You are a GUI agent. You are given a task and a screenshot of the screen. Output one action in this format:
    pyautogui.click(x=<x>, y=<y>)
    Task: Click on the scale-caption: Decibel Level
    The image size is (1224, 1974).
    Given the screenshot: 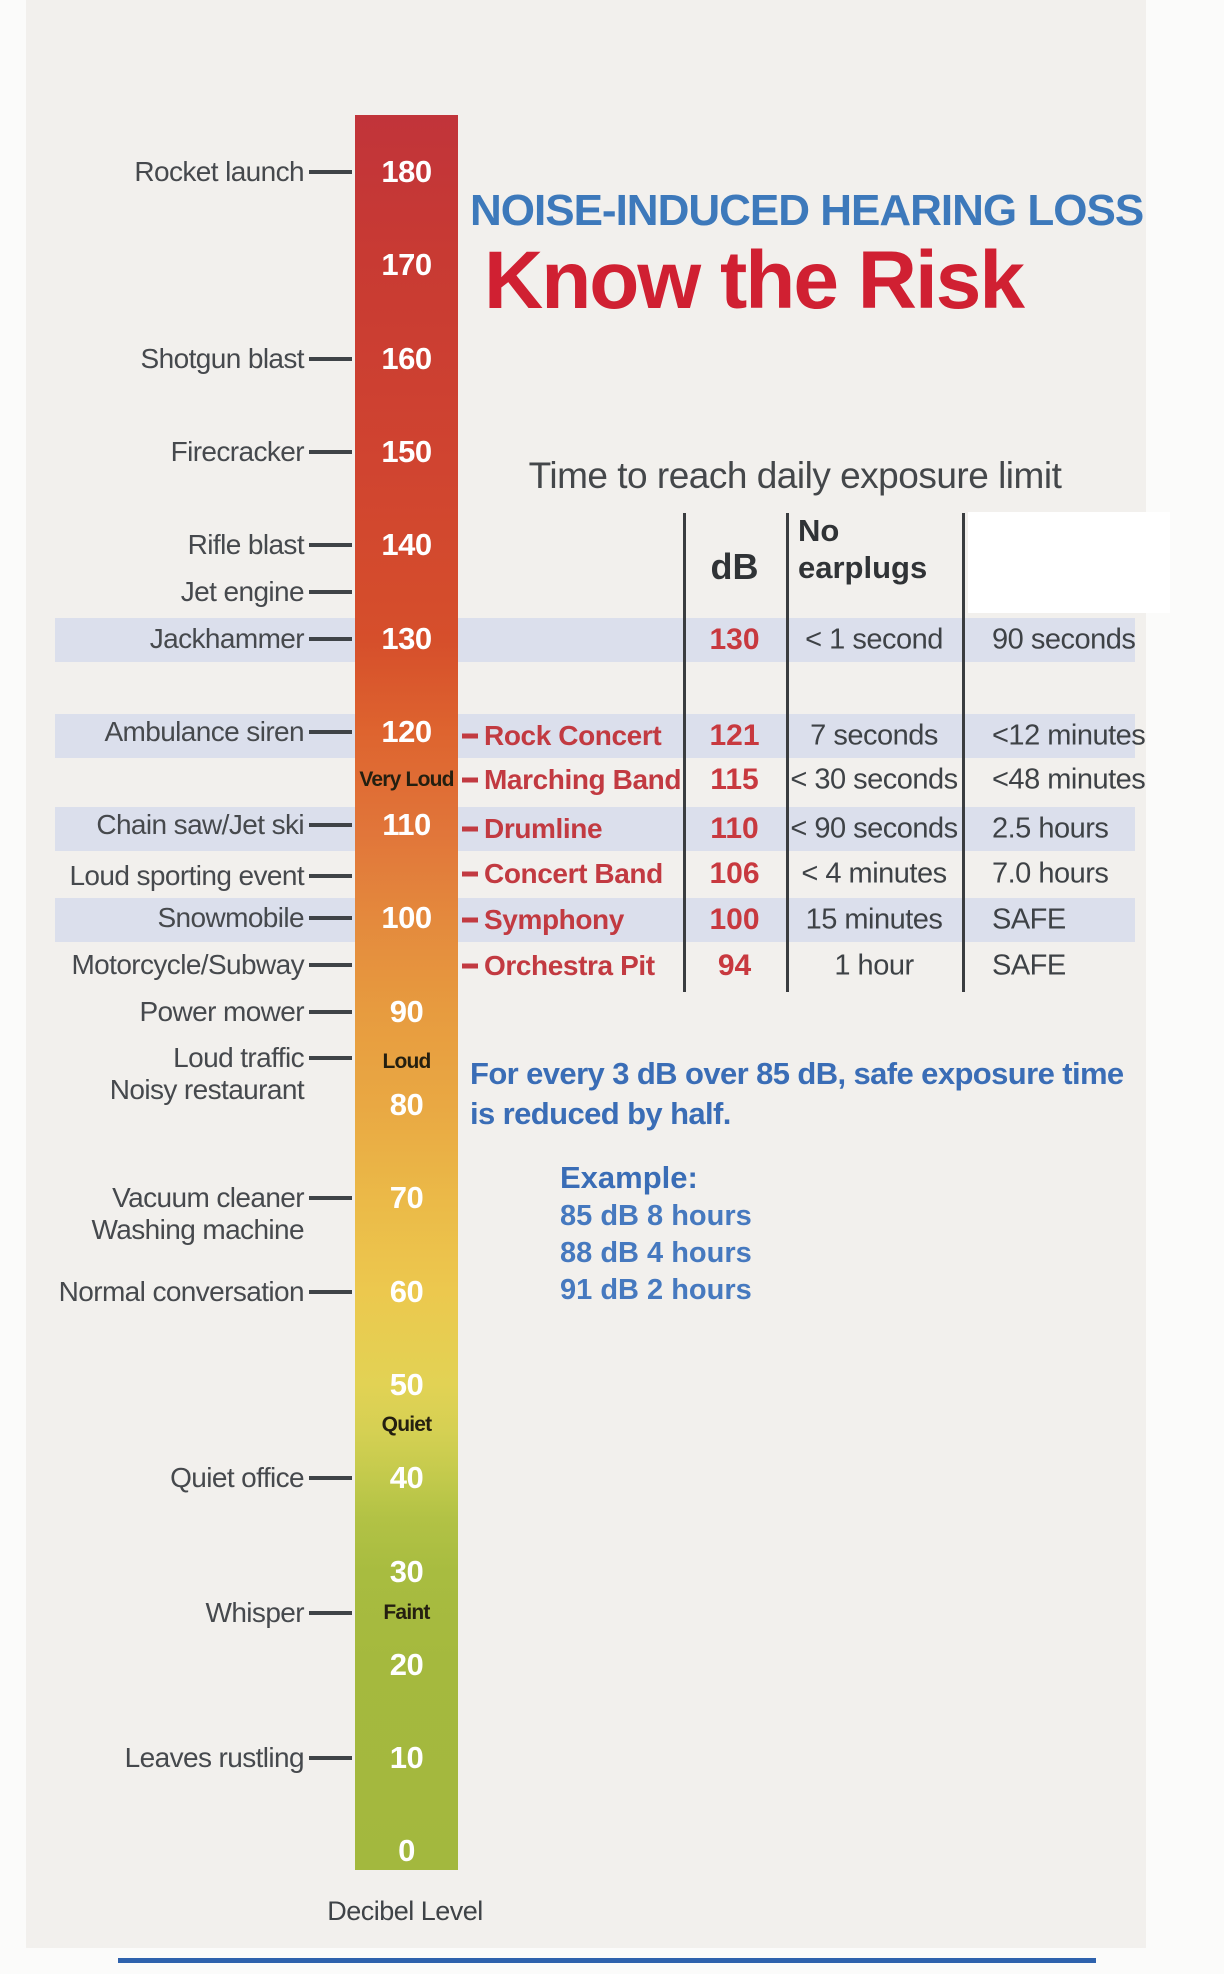 What is the action you would take?
    pyautogui.click(x=405, y=1911)
    